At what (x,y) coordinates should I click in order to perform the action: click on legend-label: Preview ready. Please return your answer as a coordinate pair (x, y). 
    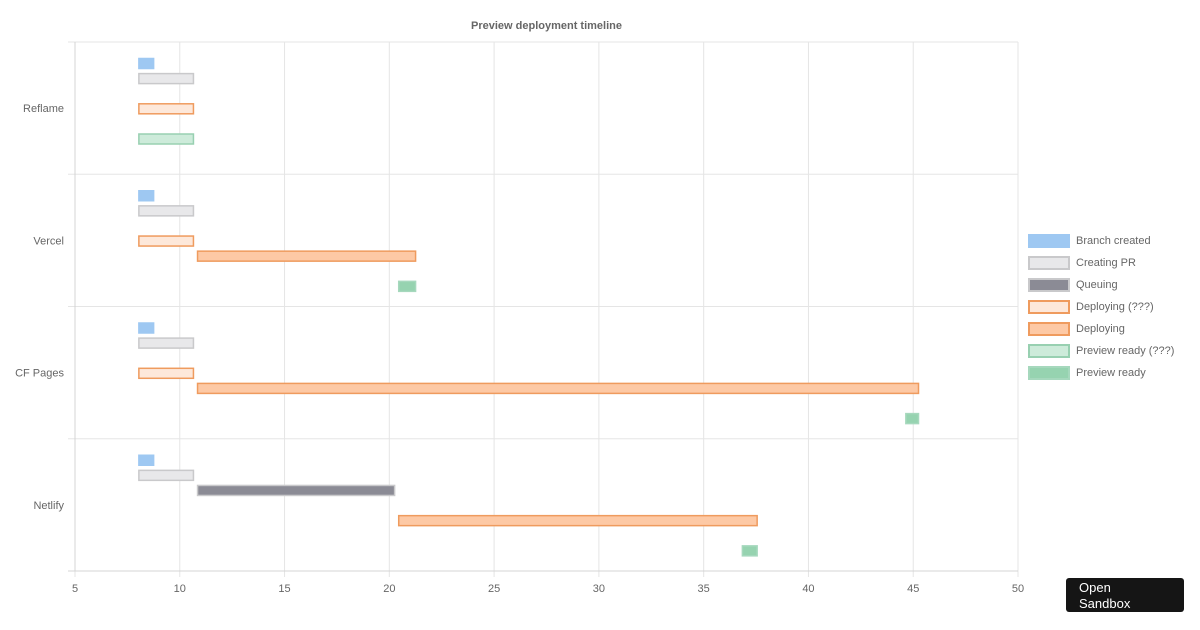
    Looking at the image, I should click on (1111, 373).